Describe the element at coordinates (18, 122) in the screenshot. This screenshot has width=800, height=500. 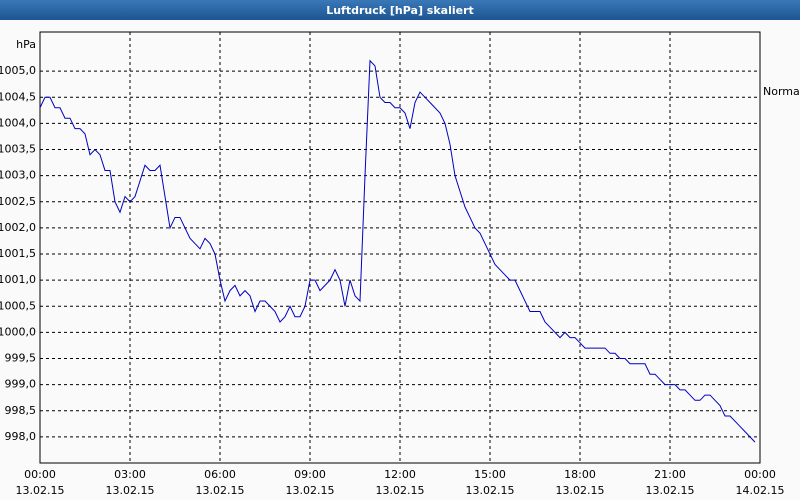
I see `y-tick-label: 1004,0` at that location.